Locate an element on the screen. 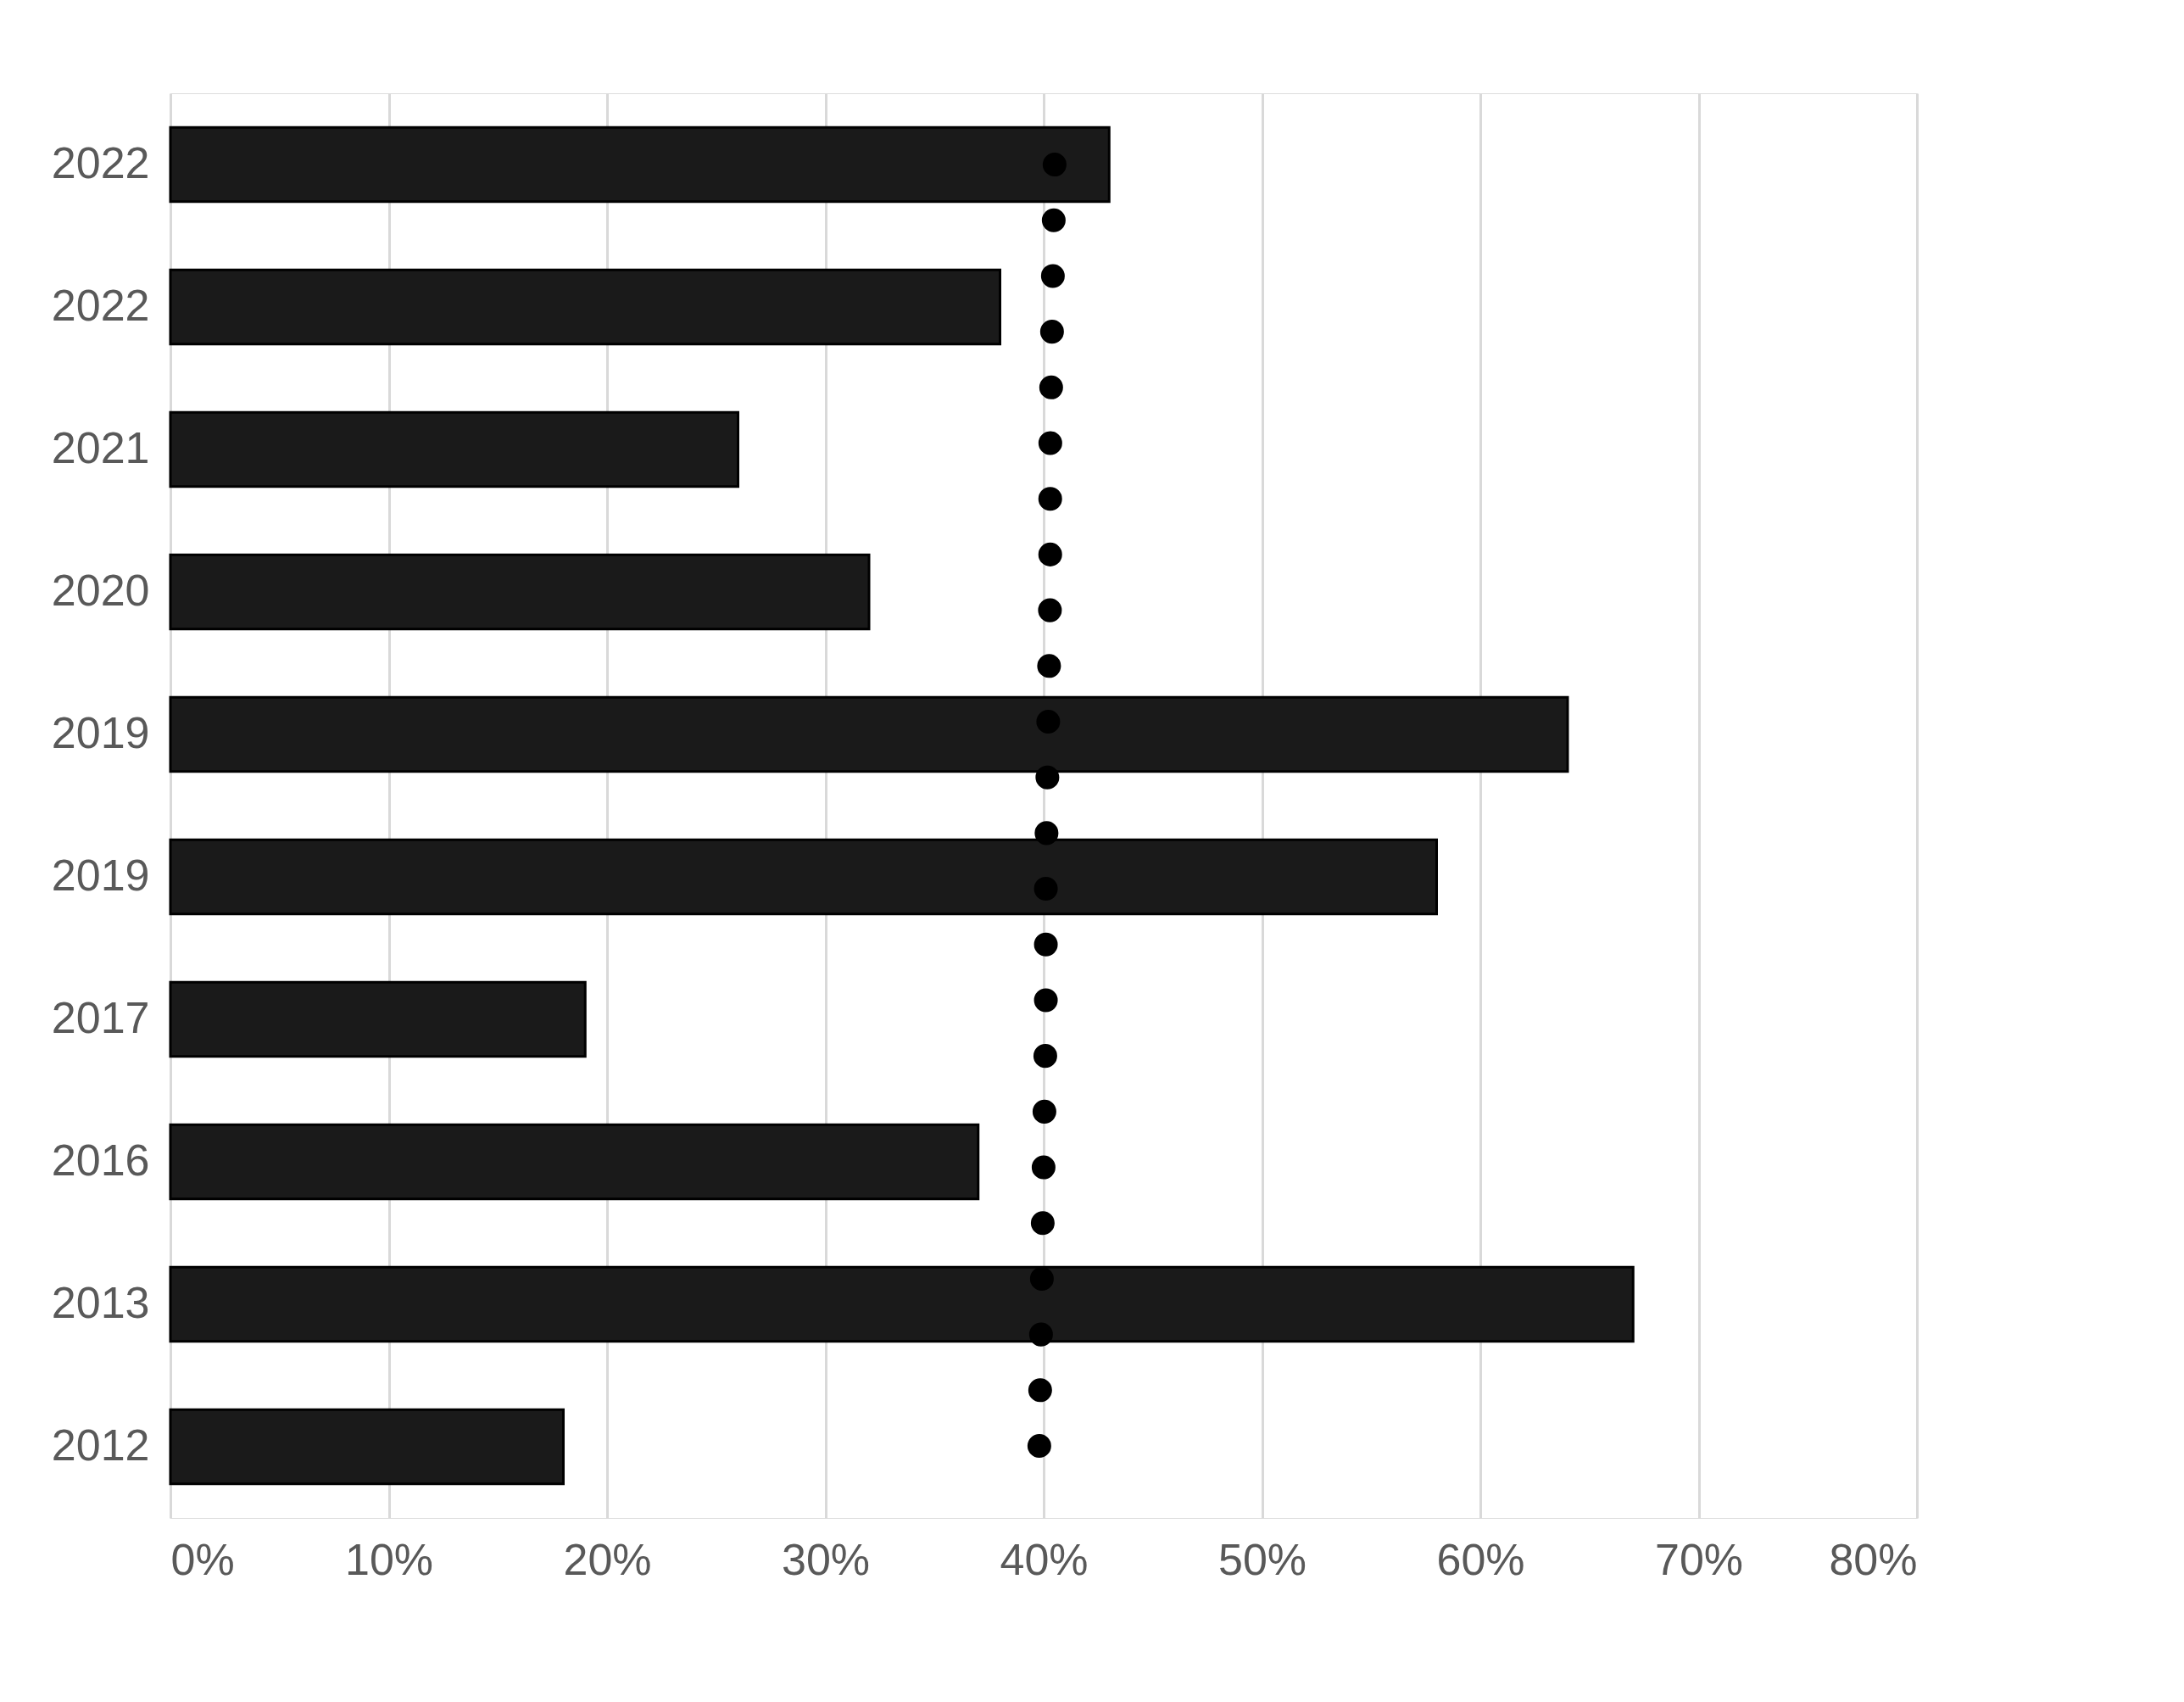 This screenshot has width=2184, height=1702. x-tick-label: 10% is located at coordinates (389, 1559).